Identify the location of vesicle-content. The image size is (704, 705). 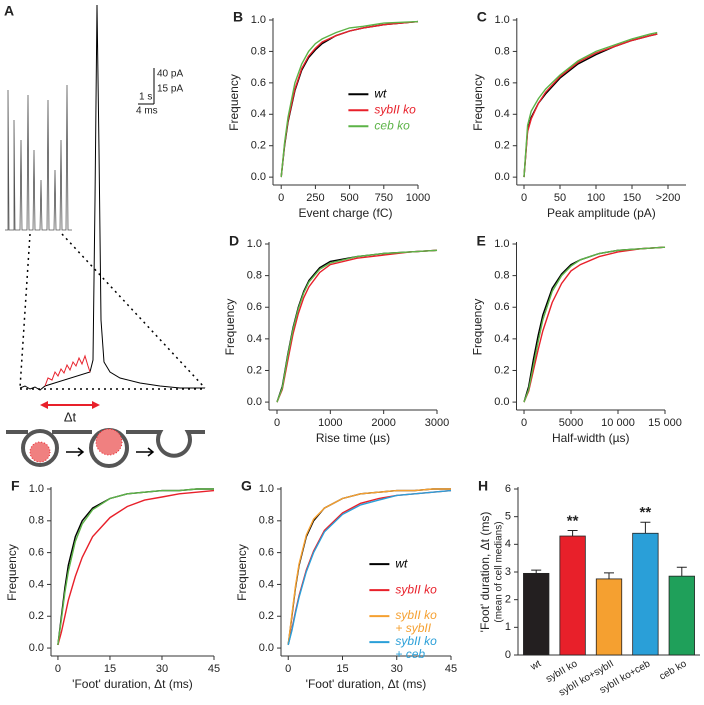
(40, 452).